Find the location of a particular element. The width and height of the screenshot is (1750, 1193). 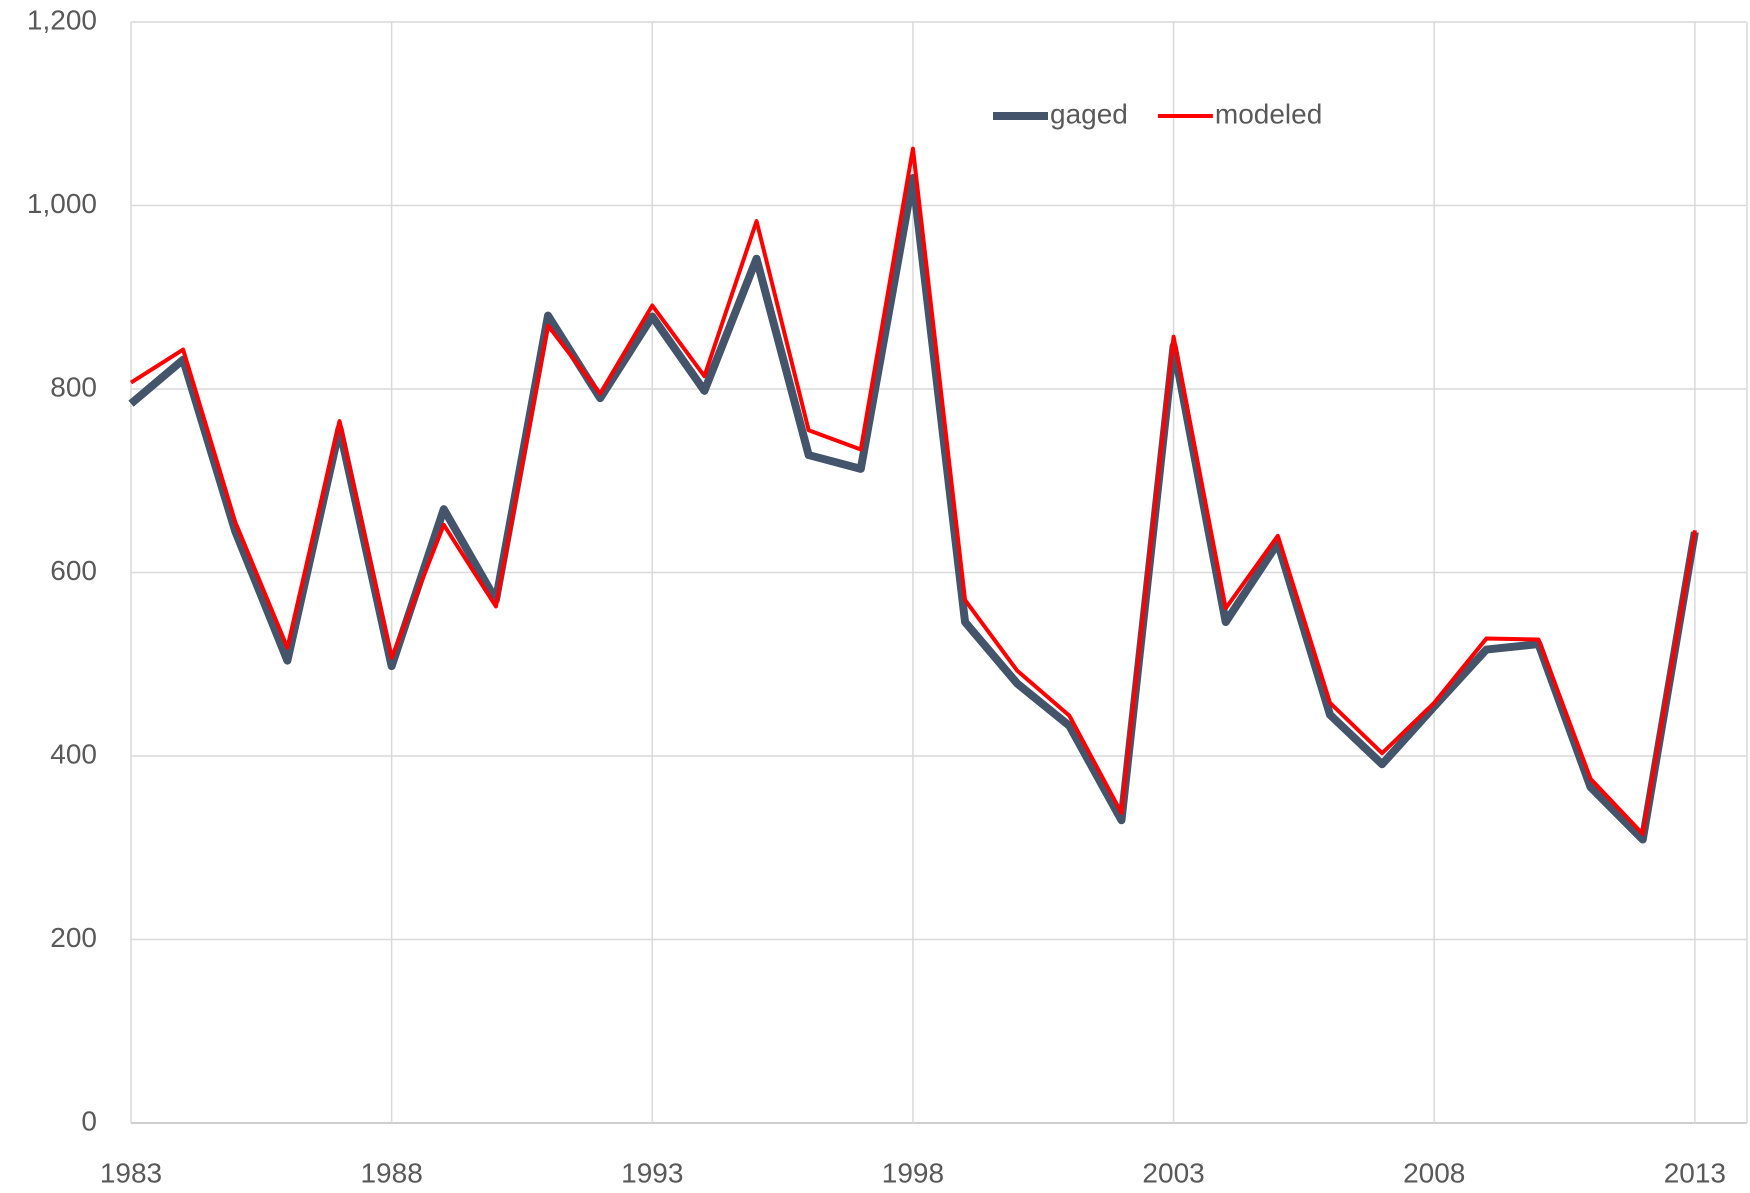

y-tick-label: 600 is located at coordinates (73, 570).